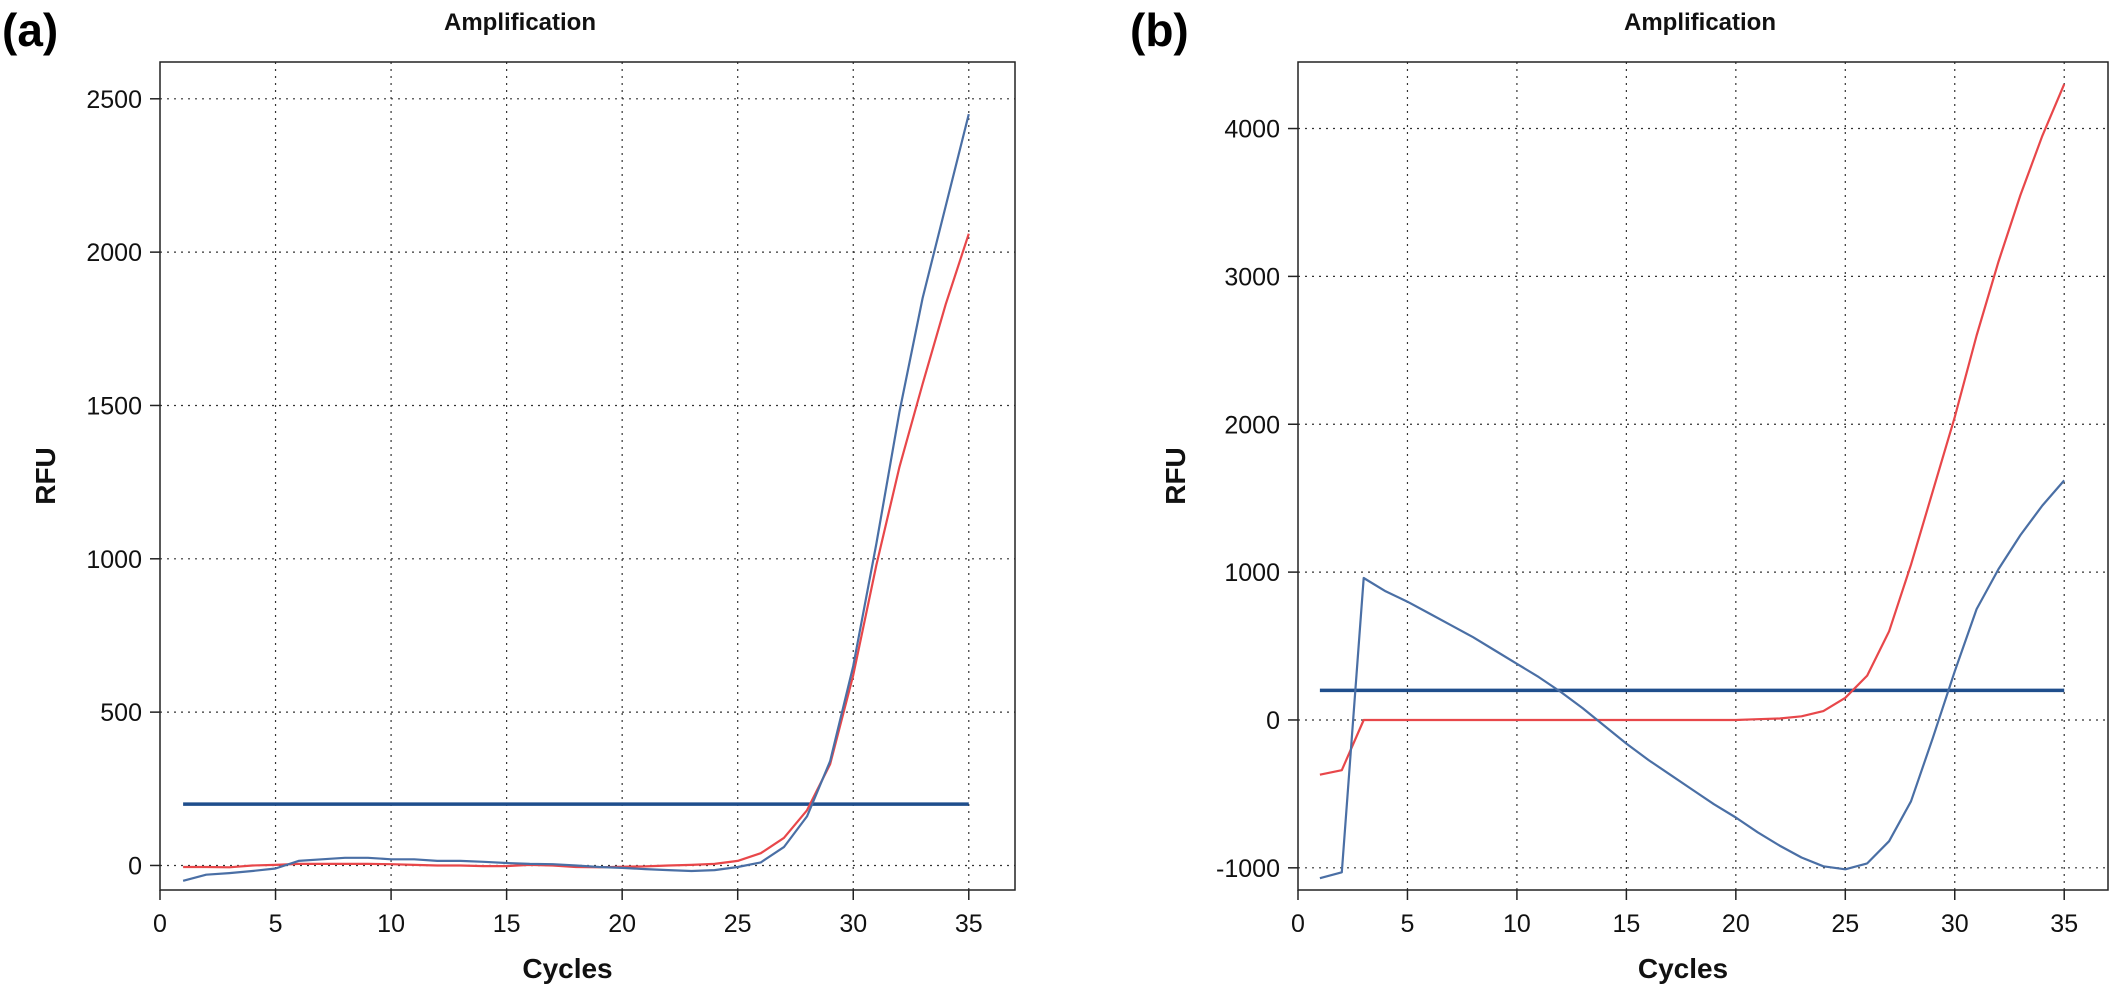  I want to click on y-tick-label: 1500, so click(114, 406).